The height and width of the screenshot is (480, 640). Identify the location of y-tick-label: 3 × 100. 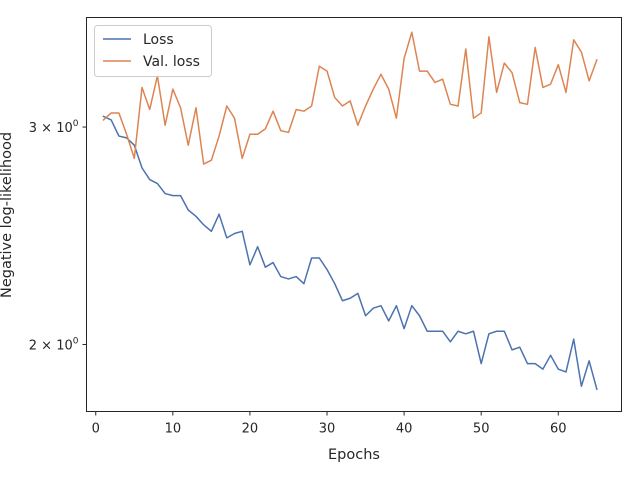
(54, 127).